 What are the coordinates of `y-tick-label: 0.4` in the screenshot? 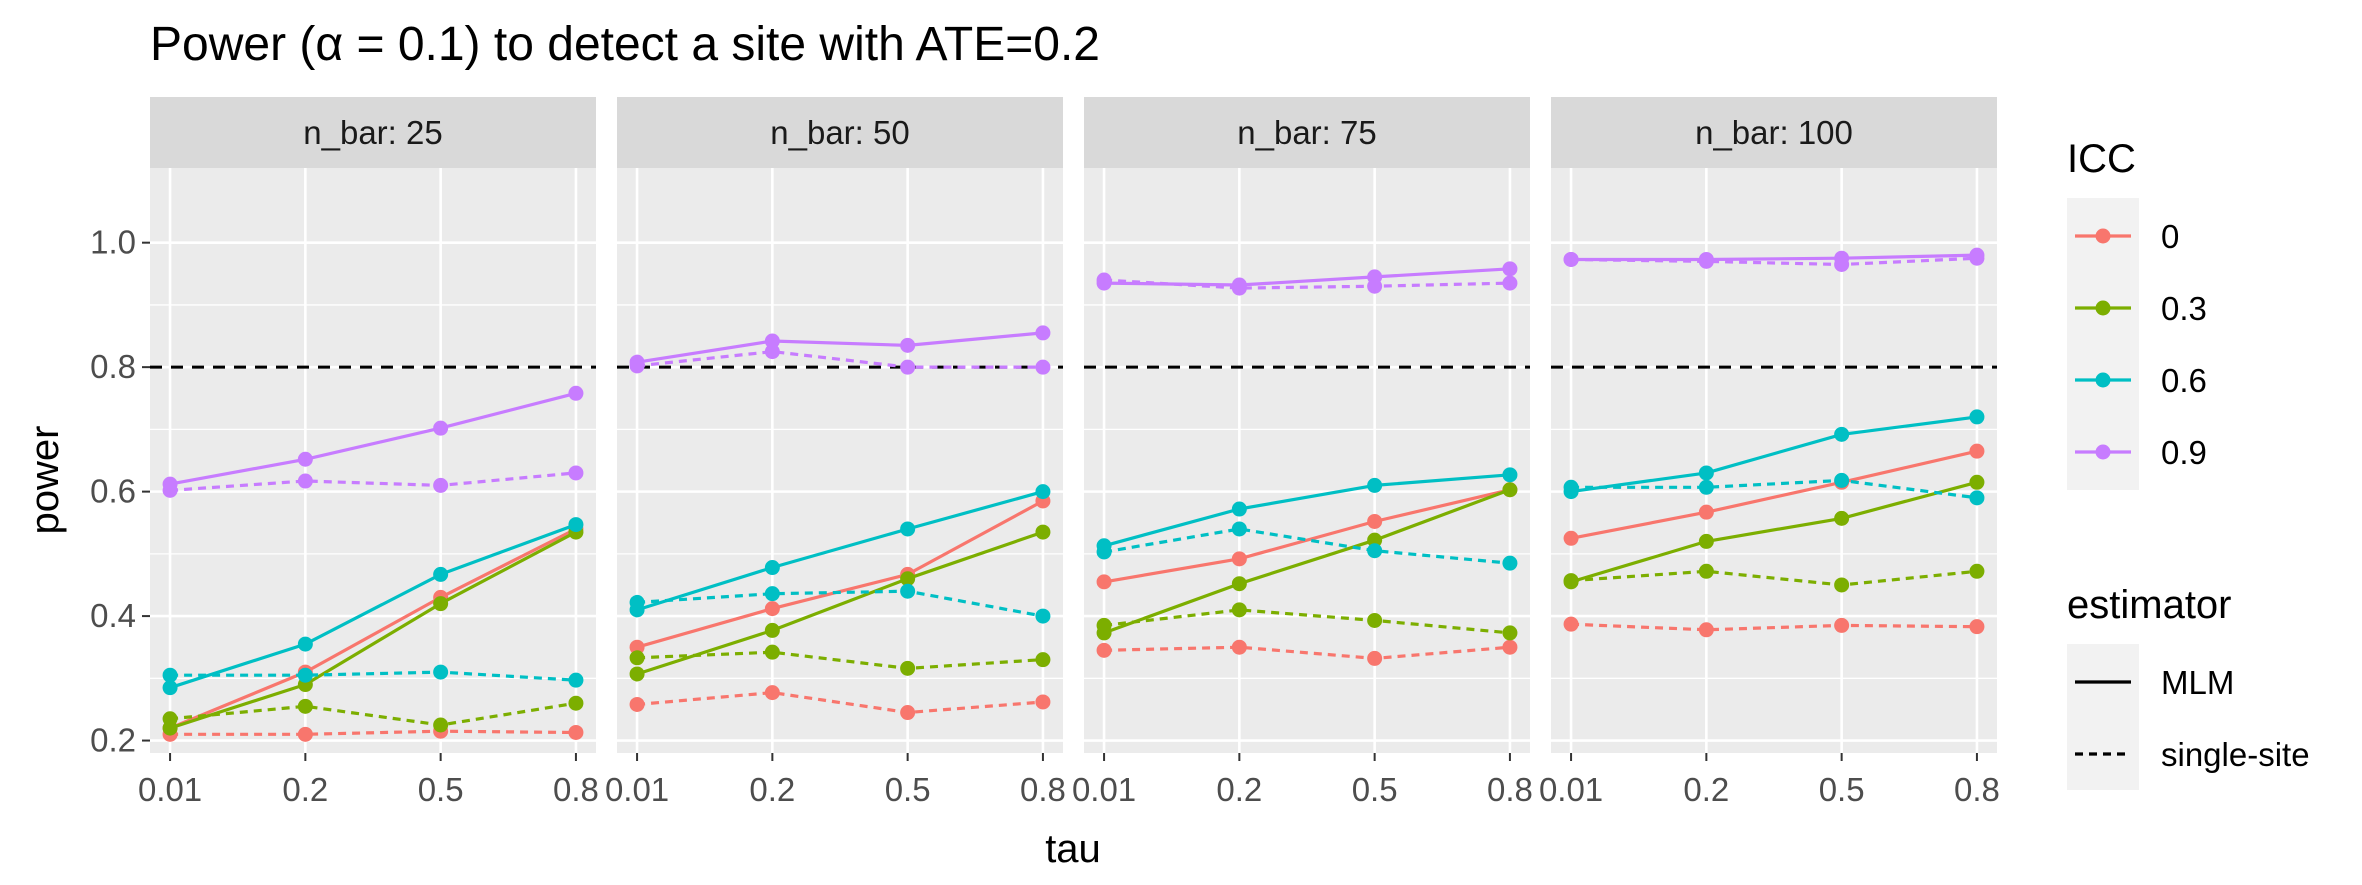 It's located at (113, 615).